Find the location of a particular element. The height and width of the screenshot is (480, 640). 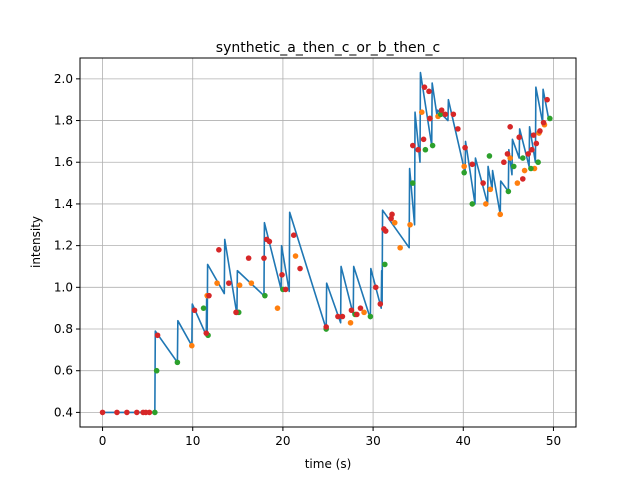

y-tick-label: 0.4 is located at coordinates (63, 412).